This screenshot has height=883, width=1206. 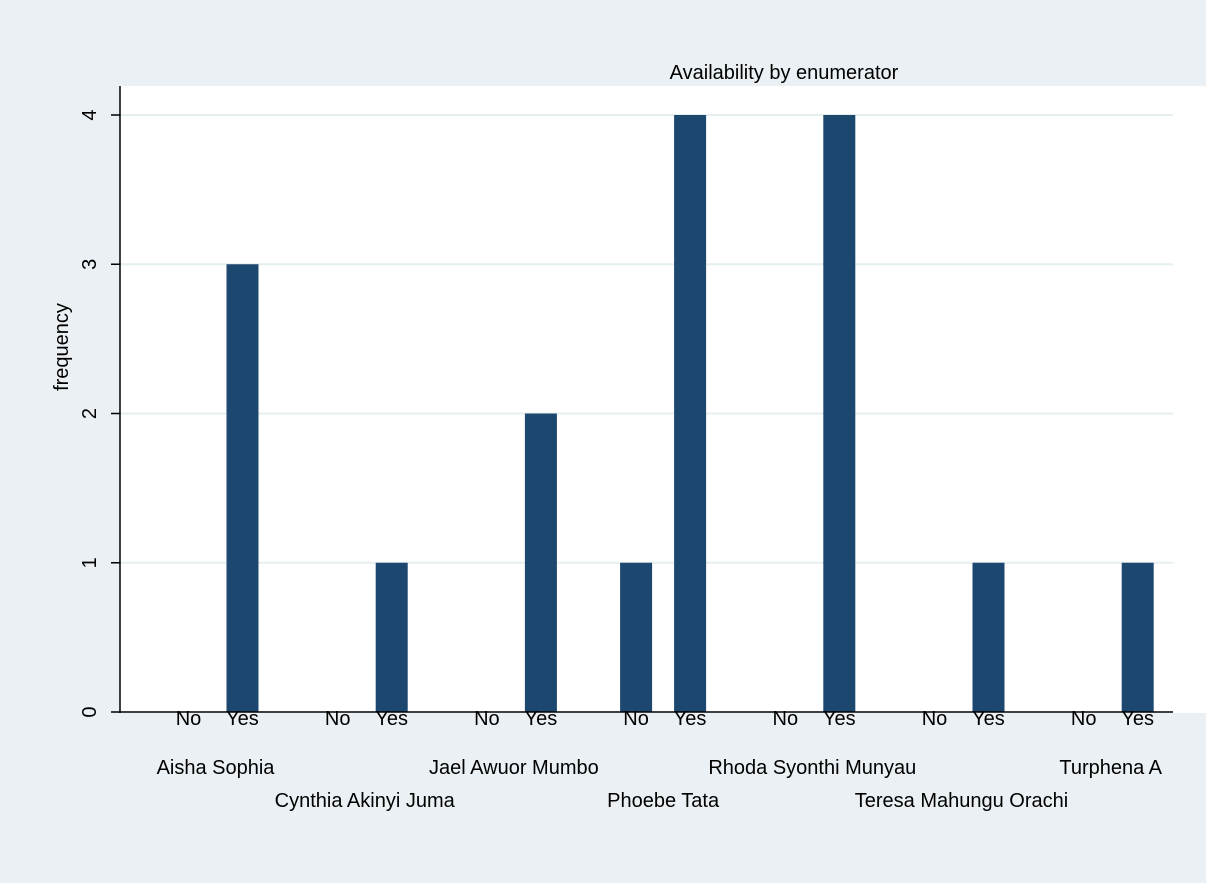 What do you see at coordinates (663, 801) in the screenshot?
I see `x-category-label: Phoebe Tata` at bounding box center [663, 801].